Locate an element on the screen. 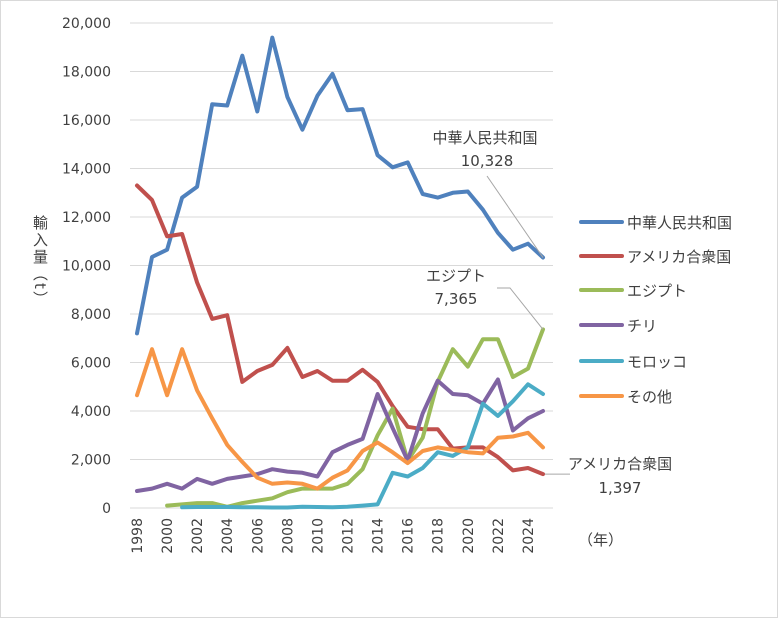  y-tick-label: 16,000 is located at coordinates (86, 121).